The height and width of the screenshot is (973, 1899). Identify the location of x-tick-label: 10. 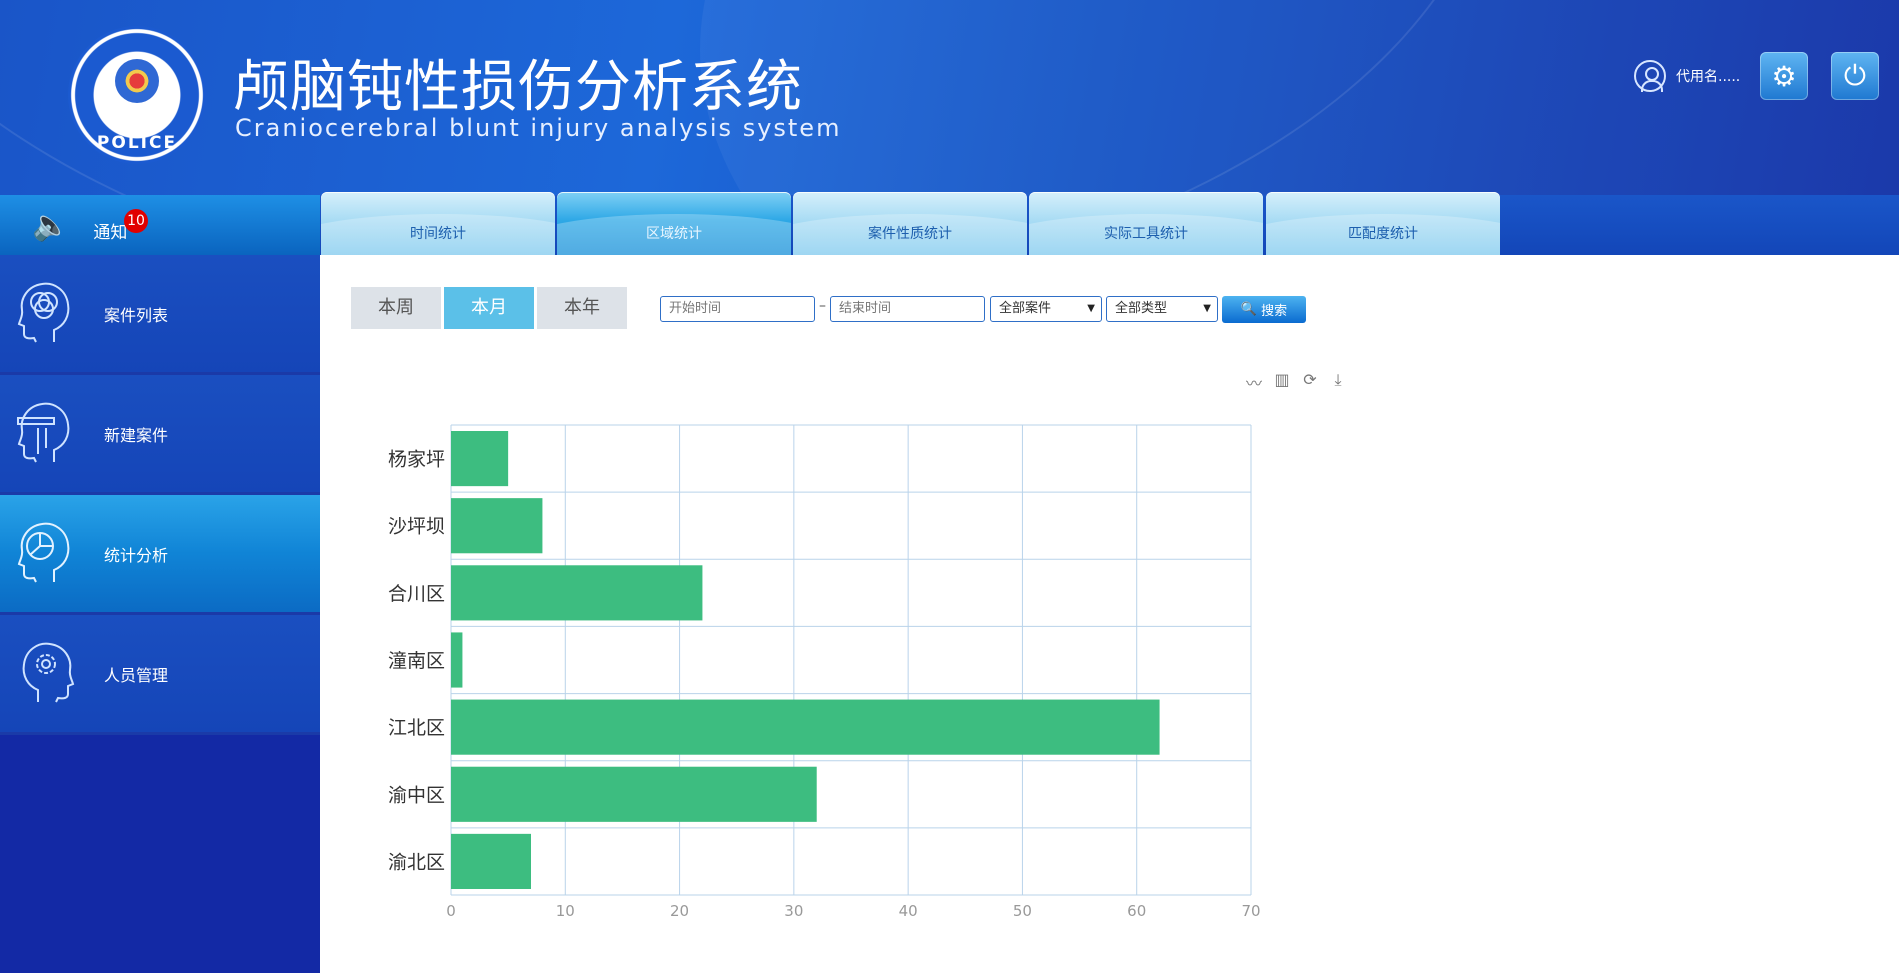
(565, 911).